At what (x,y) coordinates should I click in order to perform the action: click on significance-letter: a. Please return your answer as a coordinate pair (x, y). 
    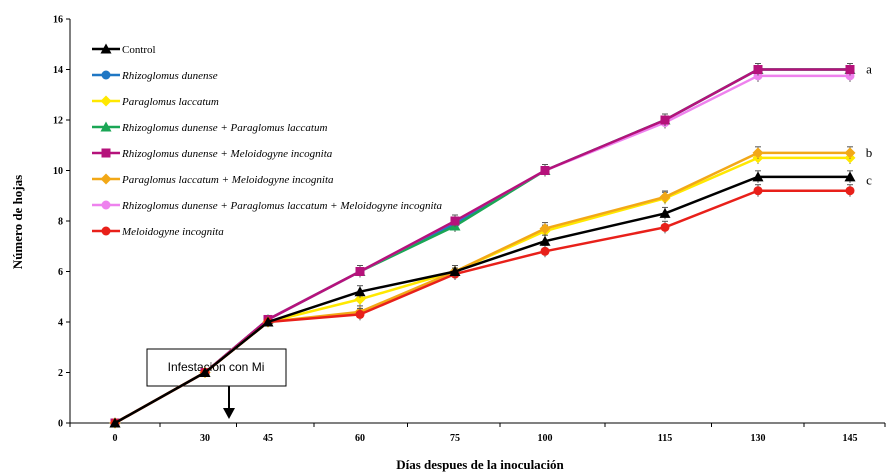
    Looking at the image, I should click on (869, 69).